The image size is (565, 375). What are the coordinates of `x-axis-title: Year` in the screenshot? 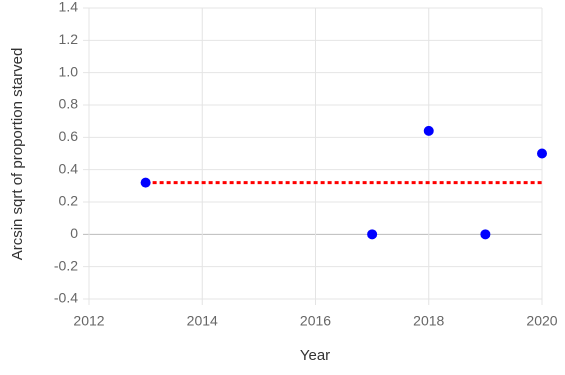 It's located at (315, 355).